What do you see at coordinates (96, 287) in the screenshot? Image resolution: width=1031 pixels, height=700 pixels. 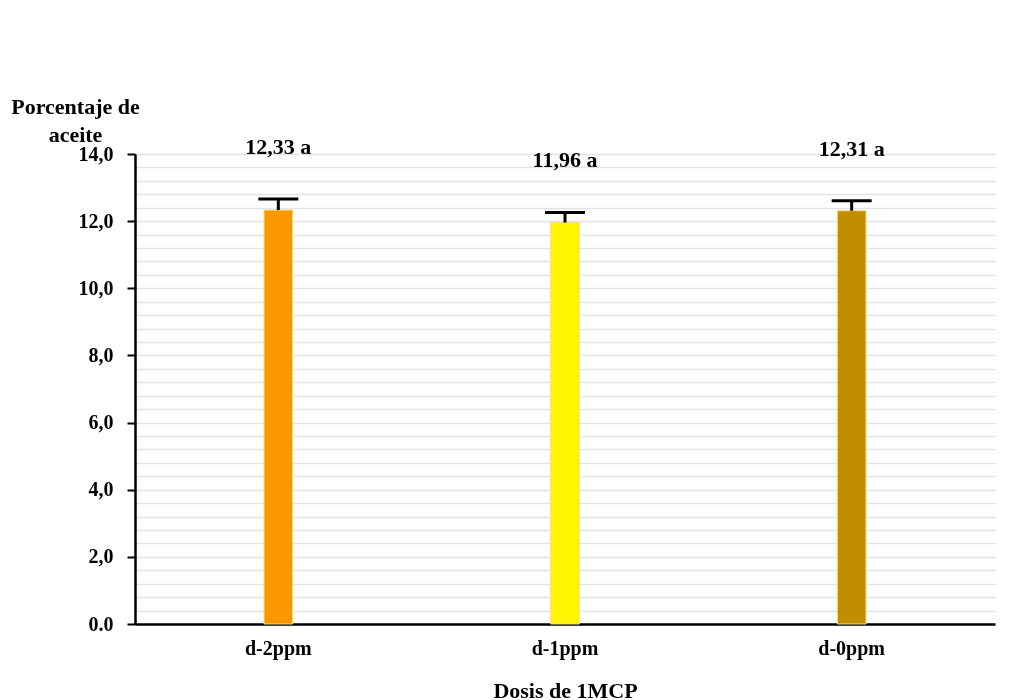 I see `y-tick-label: 10,0` at bounding box center [96, 287].